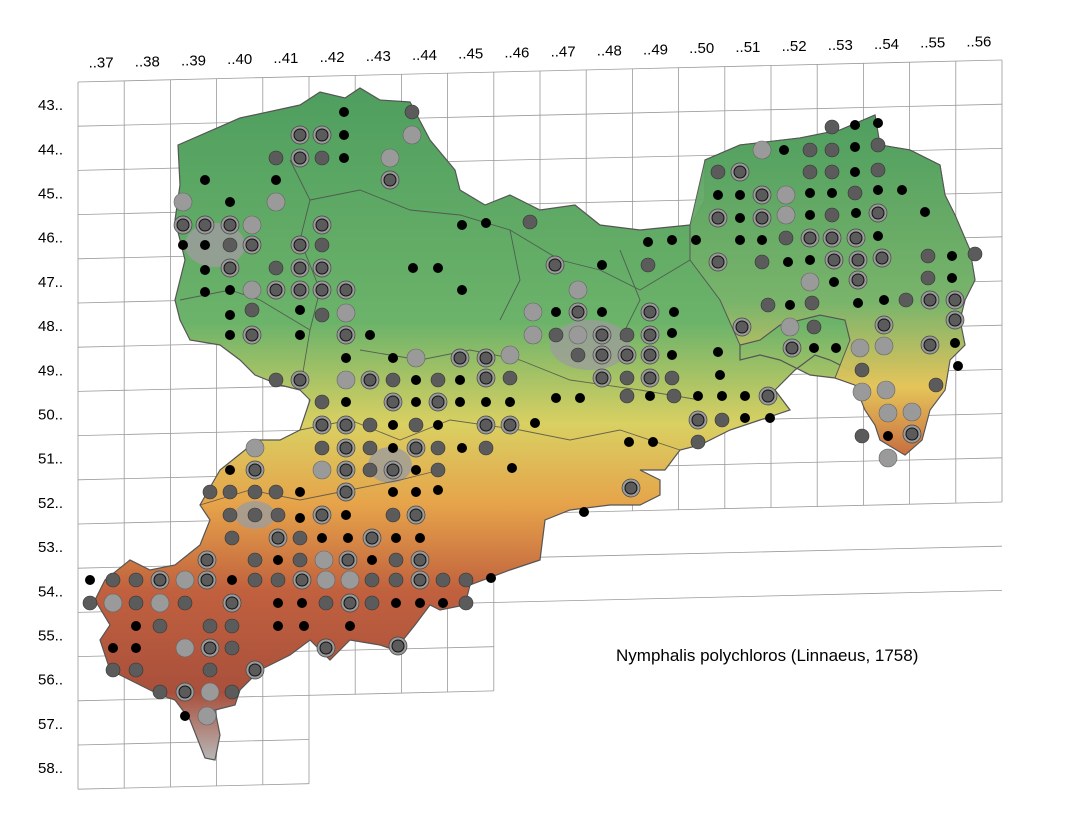  I want to click on row-label: 56.., so click(50, 680).